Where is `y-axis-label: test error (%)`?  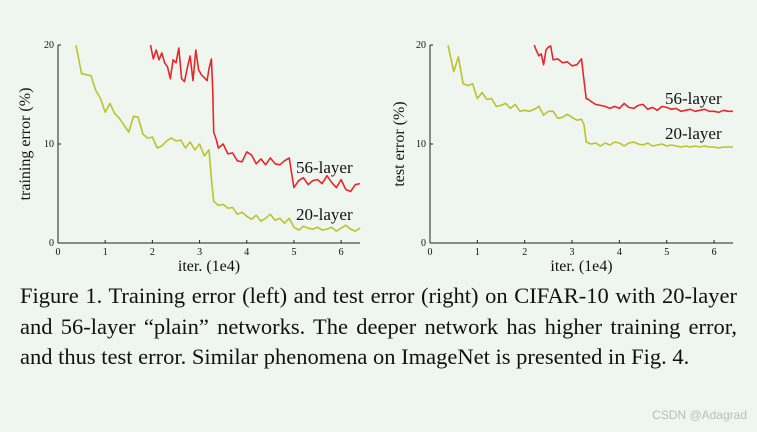
y-axis-label: test error (%) is located at coordinates (399, 143).